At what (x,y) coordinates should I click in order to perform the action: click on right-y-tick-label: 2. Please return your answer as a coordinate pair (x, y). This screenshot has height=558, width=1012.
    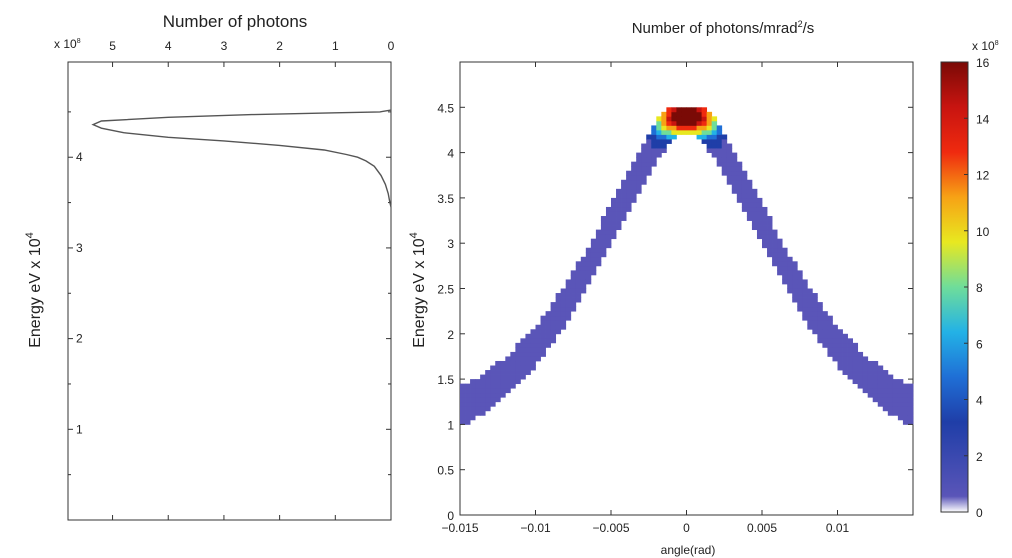
    Looking at the image, I should click on (450, 335).